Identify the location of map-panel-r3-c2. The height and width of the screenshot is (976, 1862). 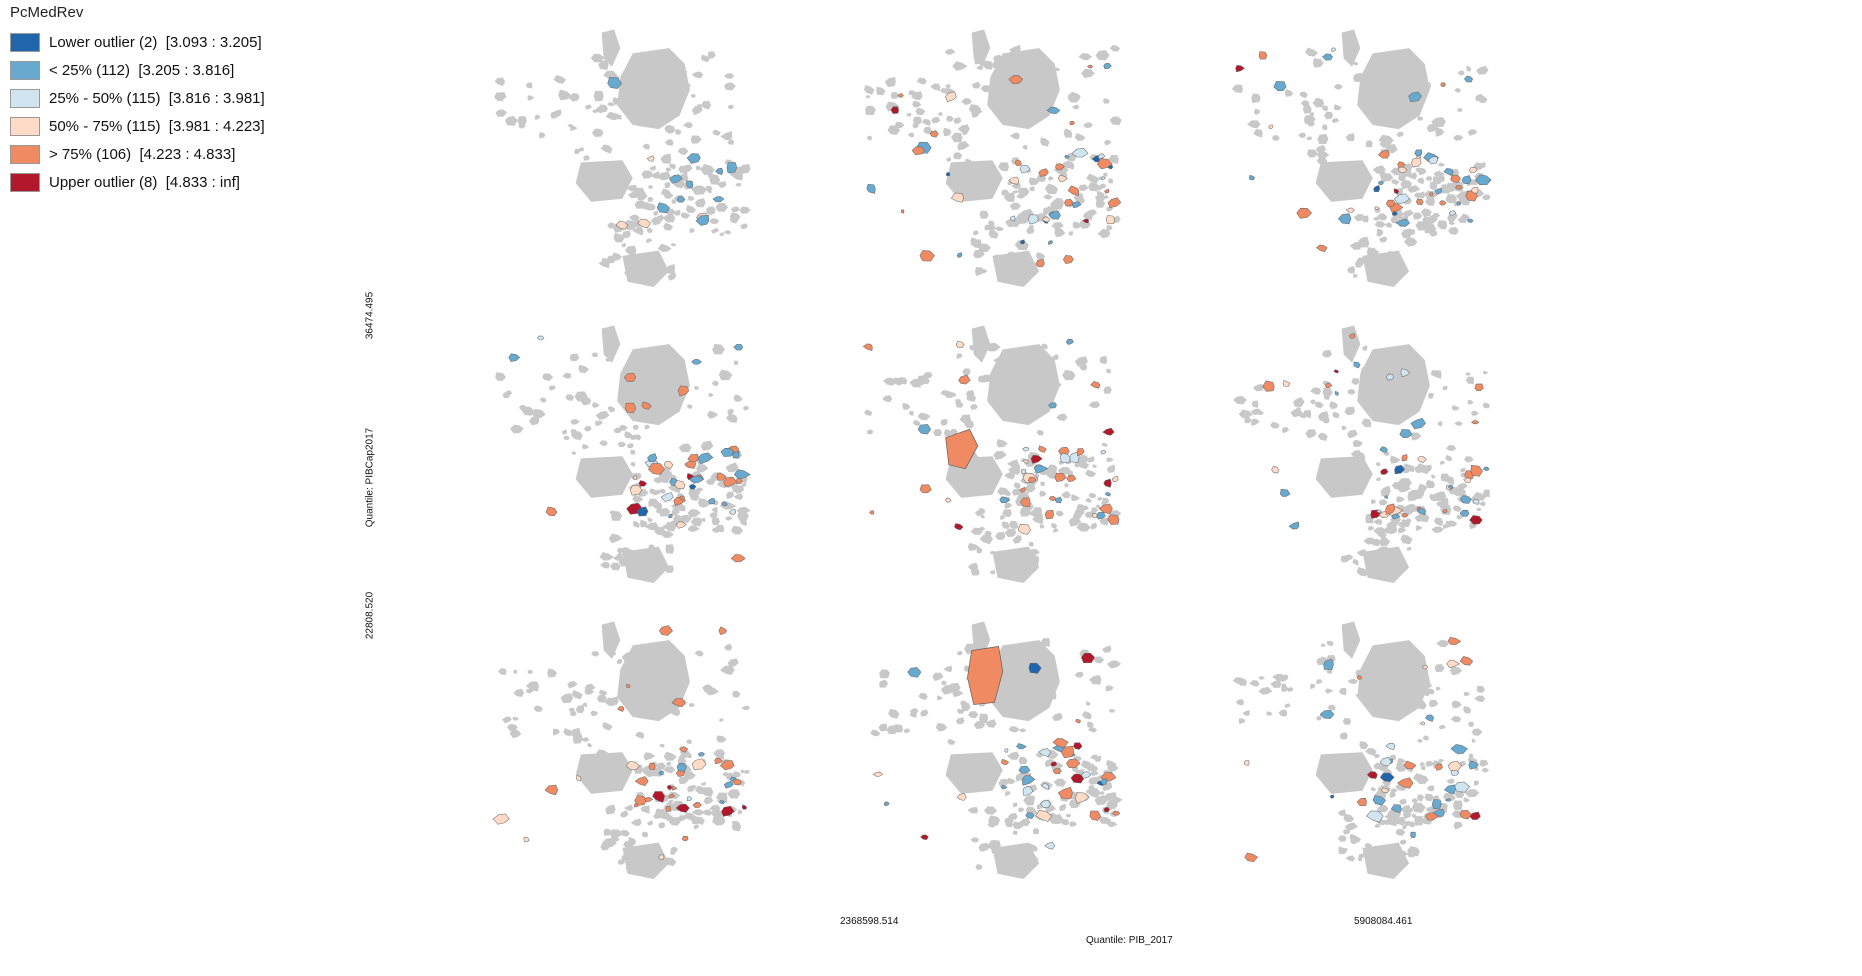
(982, 744).